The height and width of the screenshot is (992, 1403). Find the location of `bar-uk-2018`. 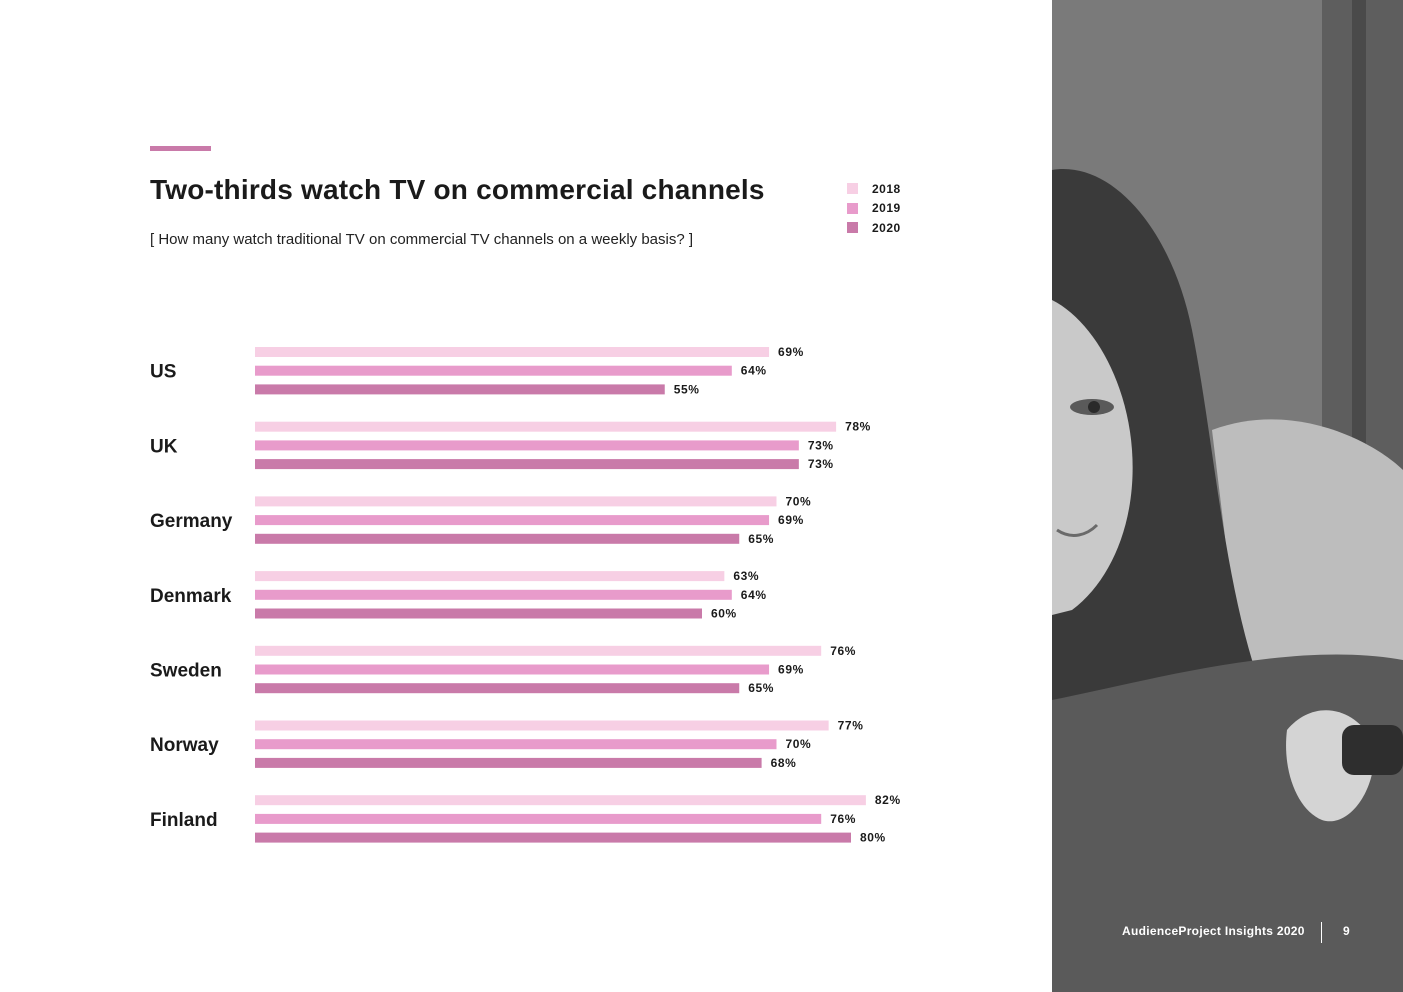

bar-uk-2018 is located at coordinates (546, 426).